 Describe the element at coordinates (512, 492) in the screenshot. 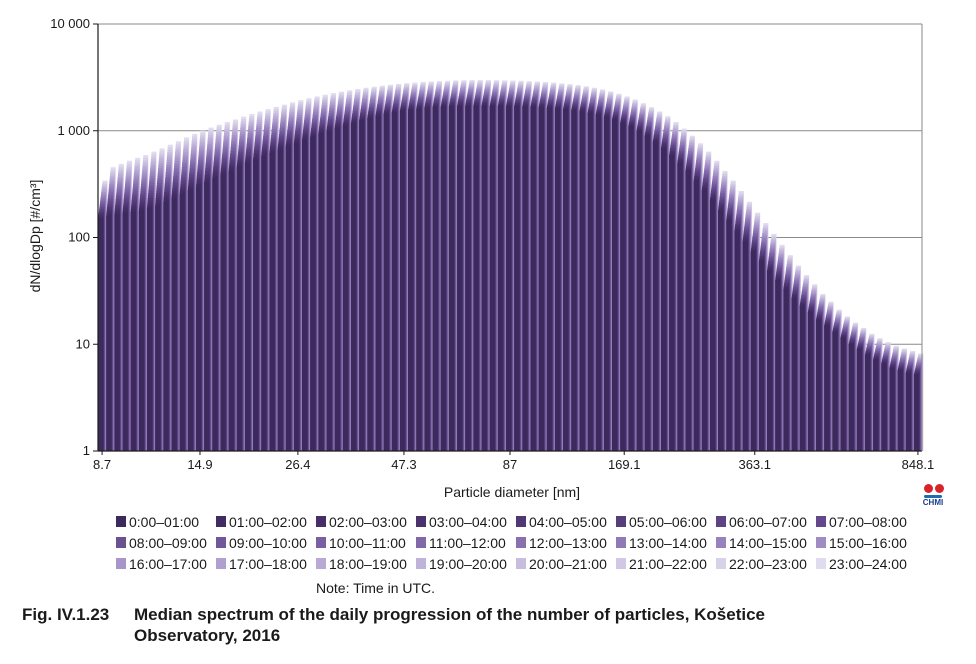

I see `x-axis-title: Particle diameter [nm]` at that location.